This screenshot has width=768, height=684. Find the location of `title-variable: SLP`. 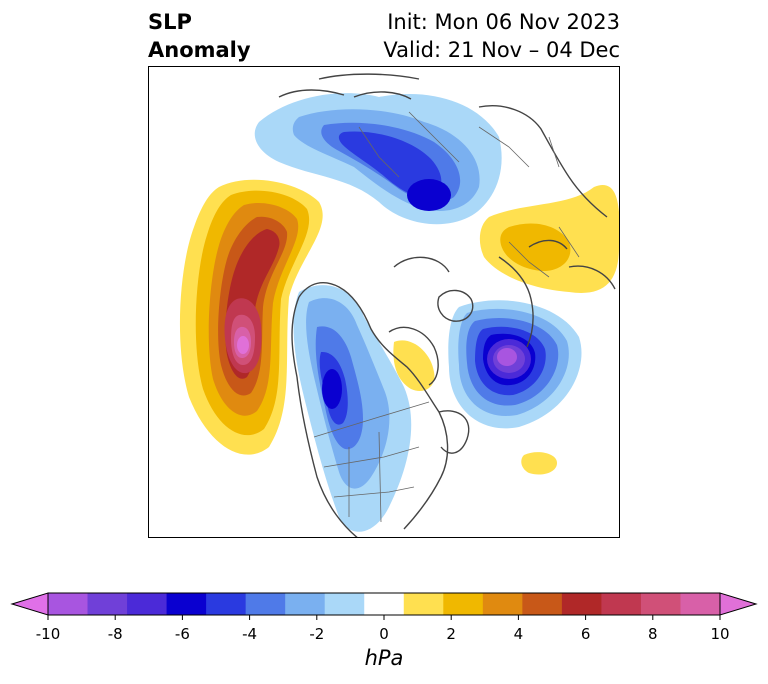

title-variable: SLP is located at coordinates (170, 22).